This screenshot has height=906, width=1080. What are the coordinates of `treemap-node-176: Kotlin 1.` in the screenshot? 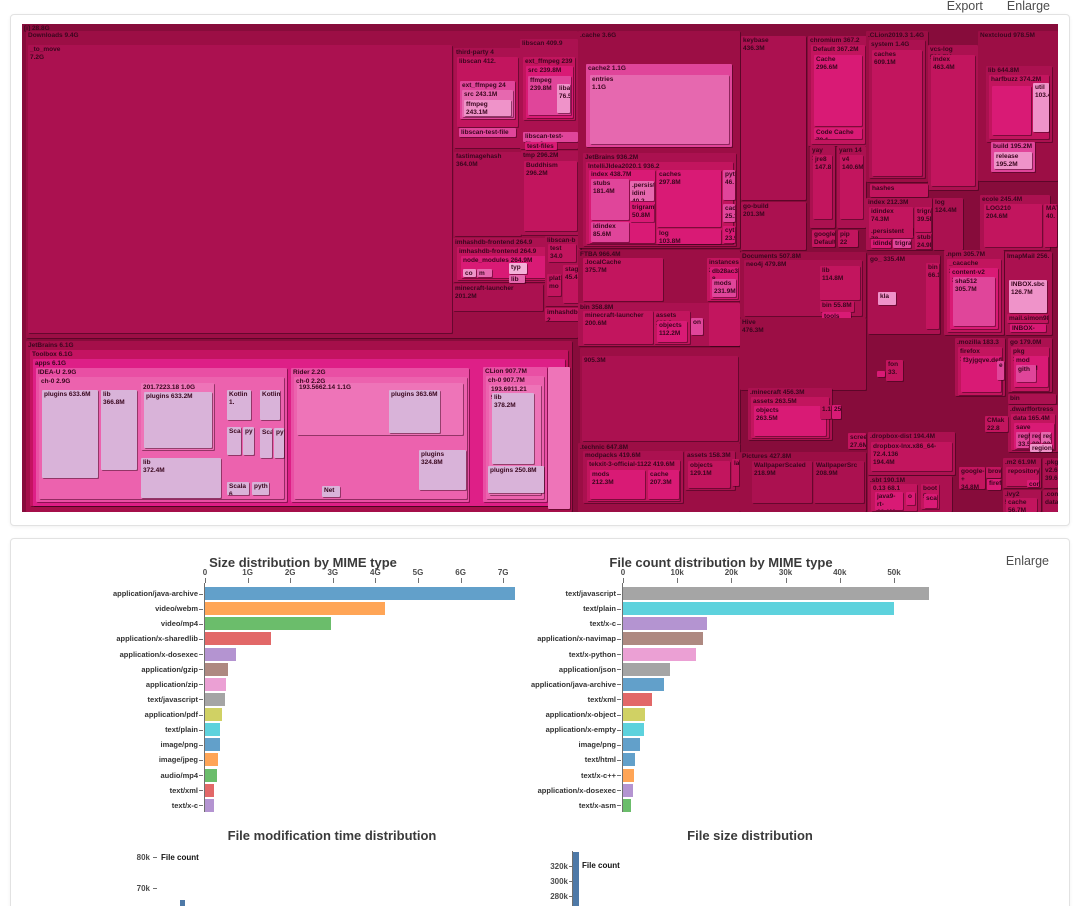 It's located at (239, 405).